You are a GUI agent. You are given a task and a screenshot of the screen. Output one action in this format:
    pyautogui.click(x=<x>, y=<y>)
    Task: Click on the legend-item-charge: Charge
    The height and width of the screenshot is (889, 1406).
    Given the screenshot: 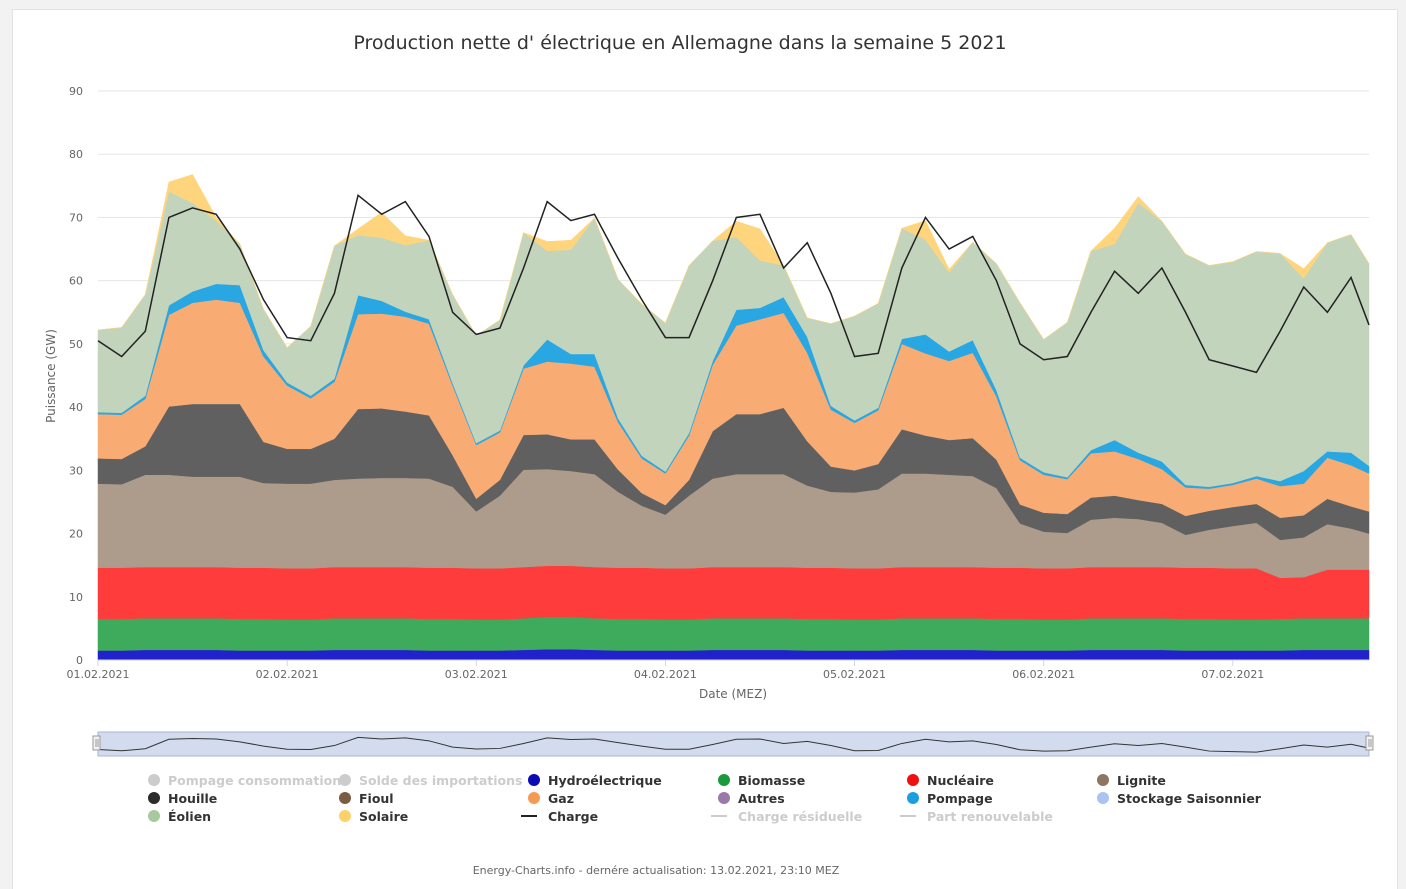 What is the action you would take?
    pyautogui.click(x=559, y=816)
    